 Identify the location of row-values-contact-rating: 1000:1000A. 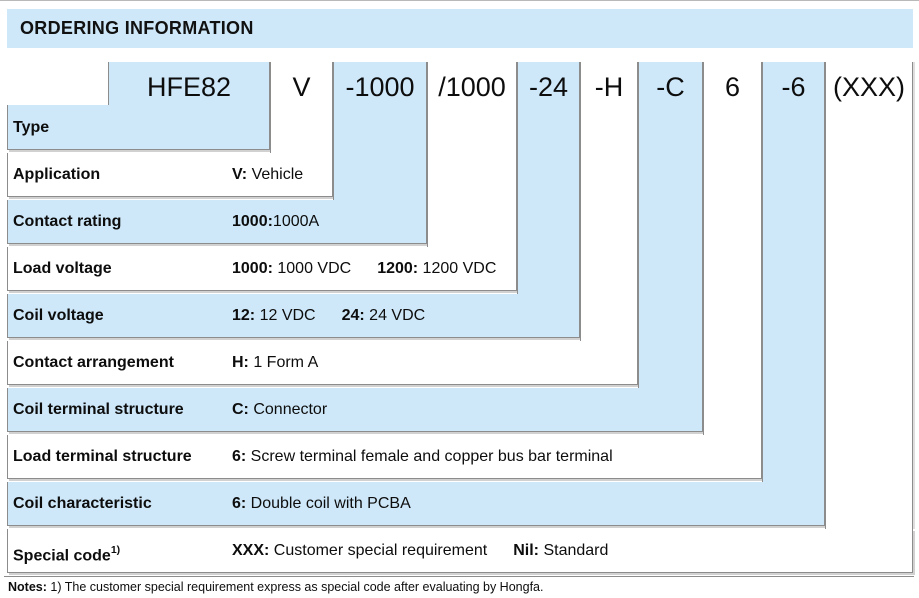
(288, 222).